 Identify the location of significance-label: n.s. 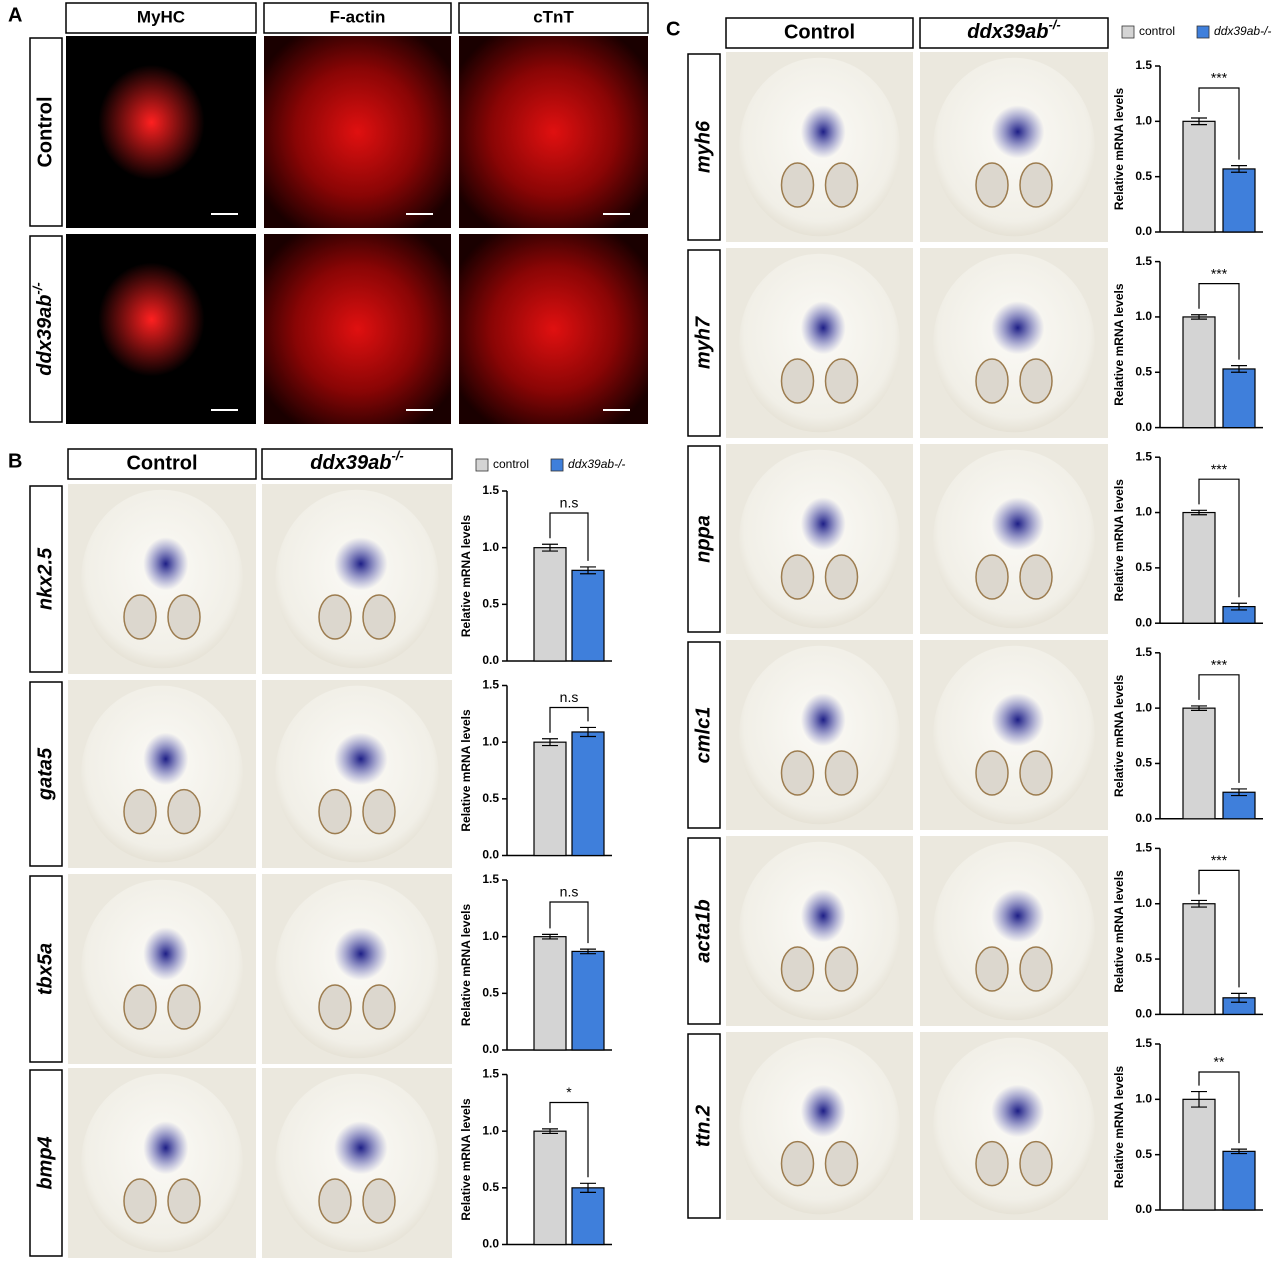
(569, 697).